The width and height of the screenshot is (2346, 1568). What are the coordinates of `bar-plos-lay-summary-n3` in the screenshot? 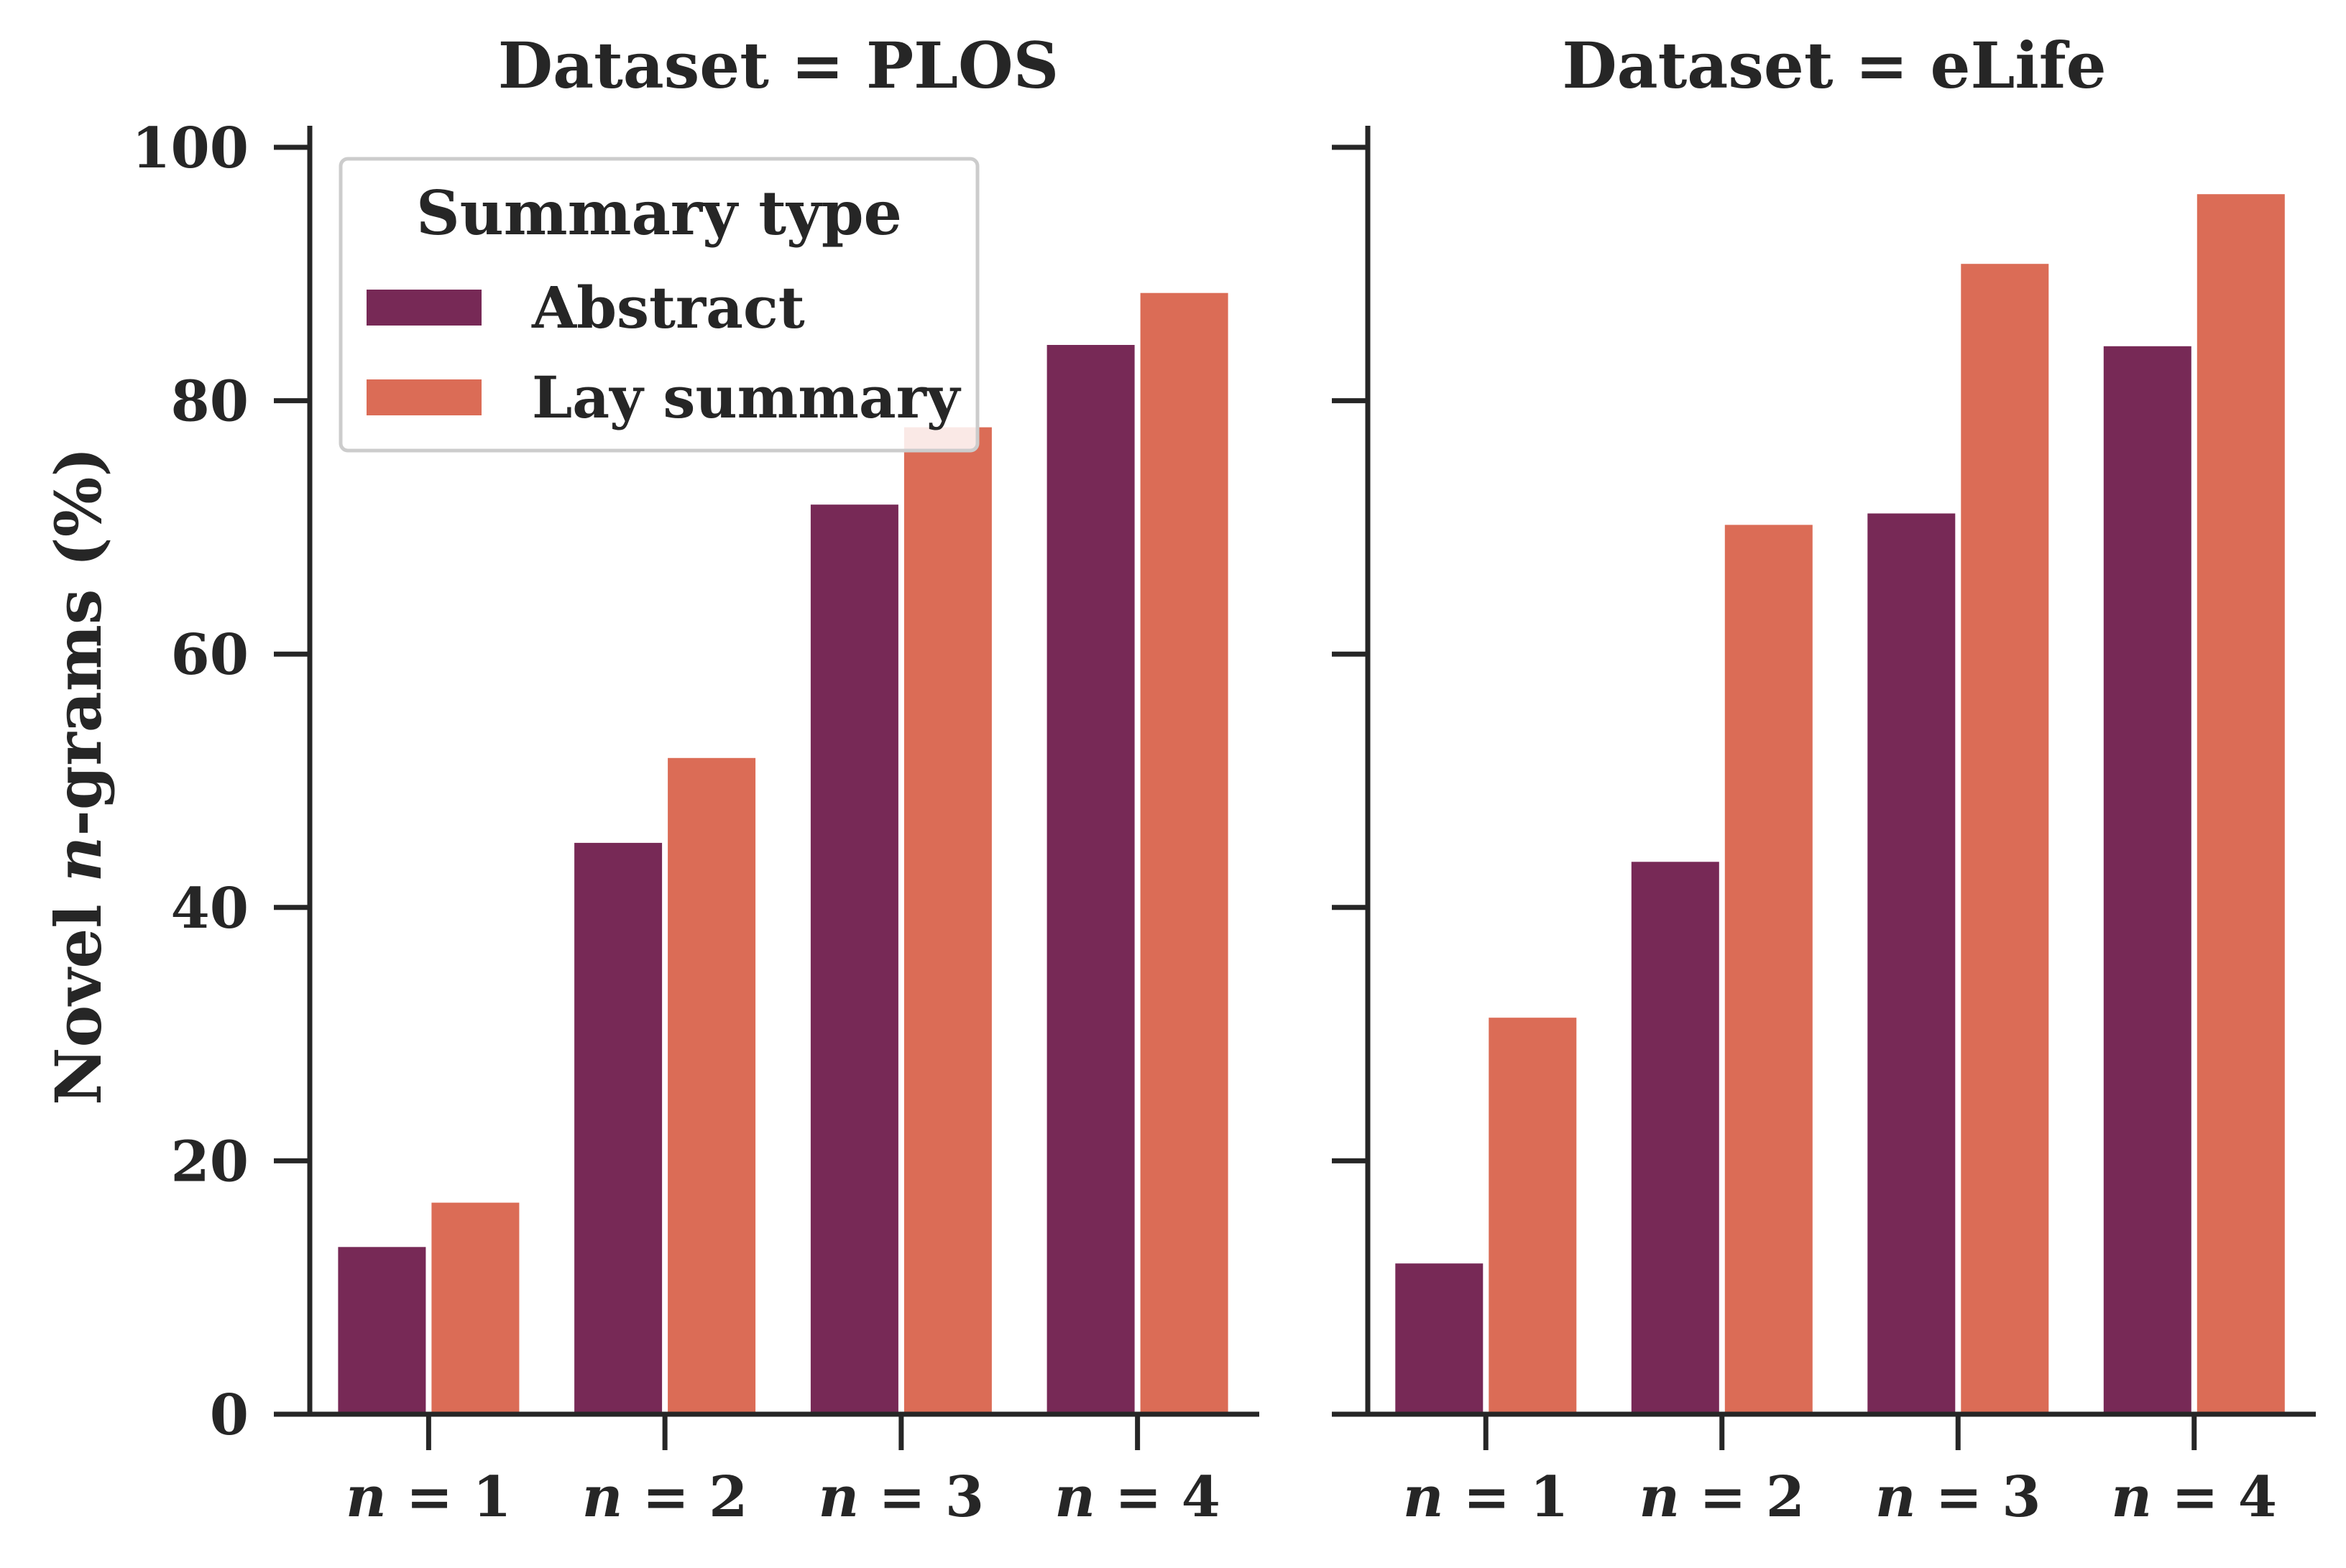 It's located at (947, 920).